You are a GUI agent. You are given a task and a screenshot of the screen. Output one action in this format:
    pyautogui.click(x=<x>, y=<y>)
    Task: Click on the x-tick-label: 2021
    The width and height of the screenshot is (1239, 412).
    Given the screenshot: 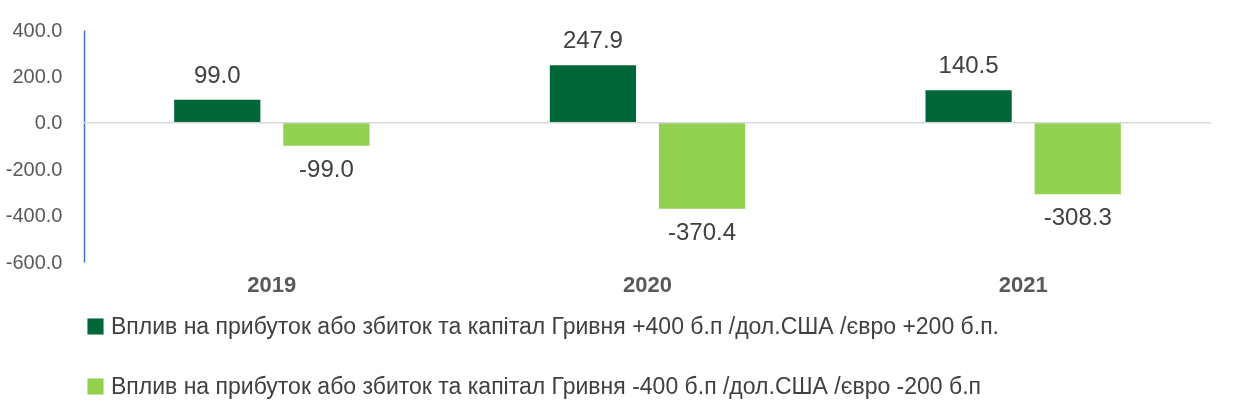 What is the action you would take?
    pyautogui.click(x=1023, y=284)
    